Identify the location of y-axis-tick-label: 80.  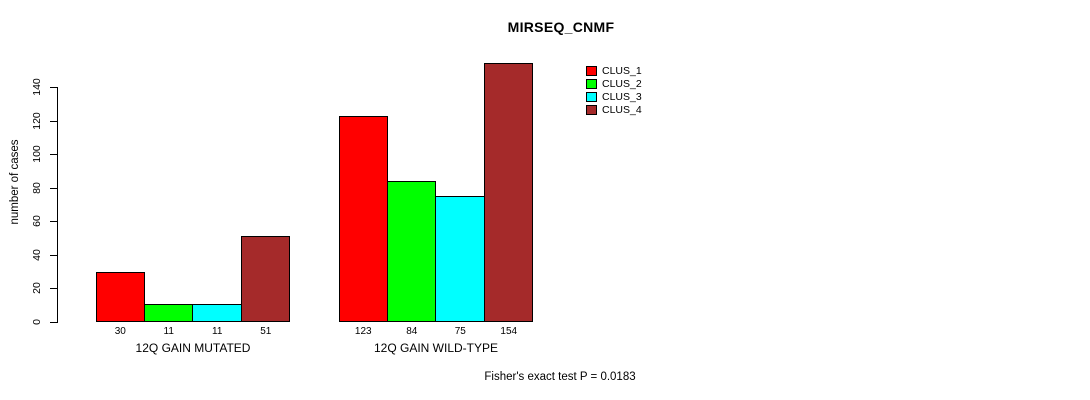
(37, 188).